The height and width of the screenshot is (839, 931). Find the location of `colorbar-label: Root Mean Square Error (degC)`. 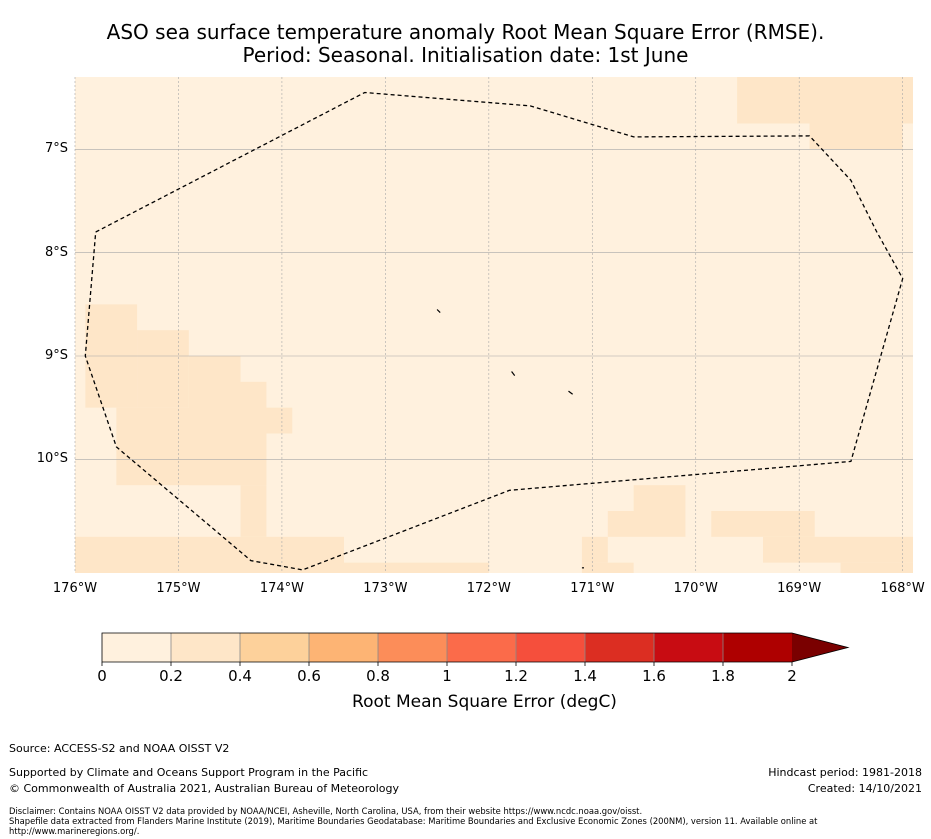

colorbar-label: Root Mean Square Error (degC) is located at coordinates (484, 702).